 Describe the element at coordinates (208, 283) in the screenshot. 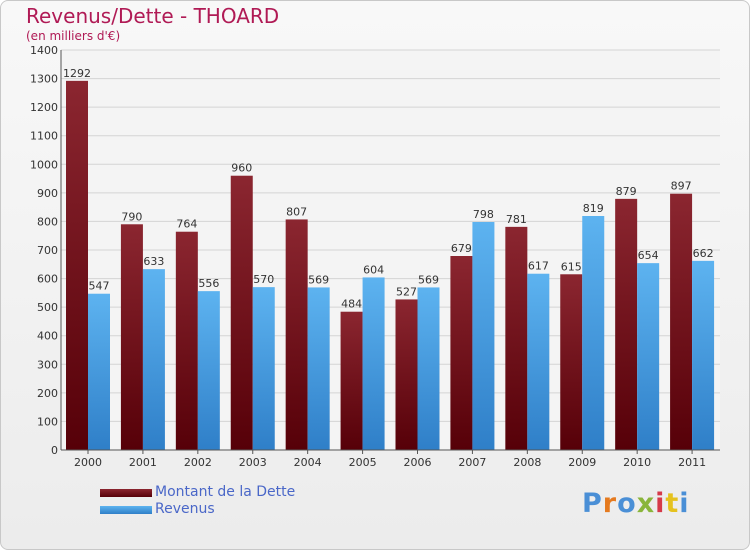

I see `data-label: 556` at that location.